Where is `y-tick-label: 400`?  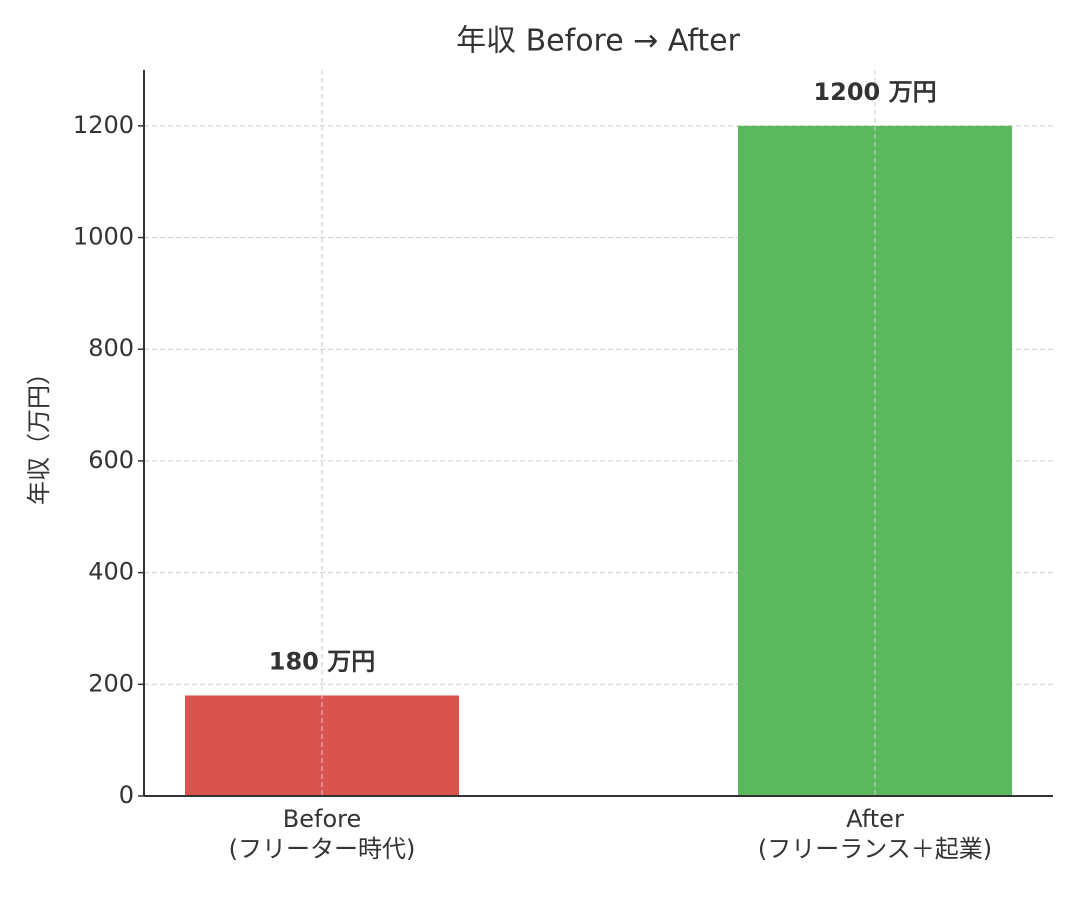 y-tick-label: 400 is located at coordinates (111, 572).